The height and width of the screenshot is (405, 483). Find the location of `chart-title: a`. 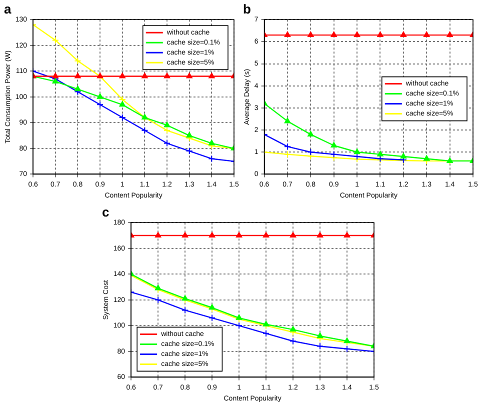

chart-title: a is located at coordinates (8, 8).